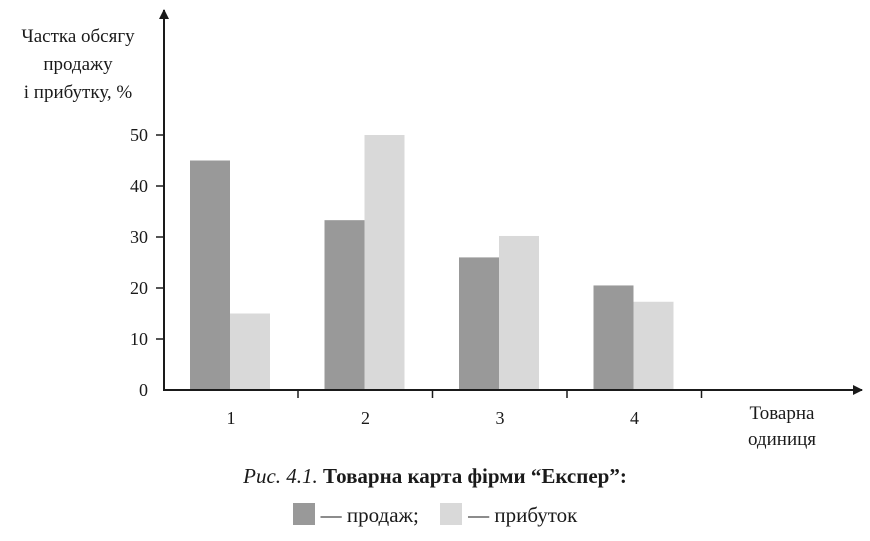  I want to click on figure-caption: Рис. 4.1. Товарна карта фірми “Експер”:, so click(435, 476).